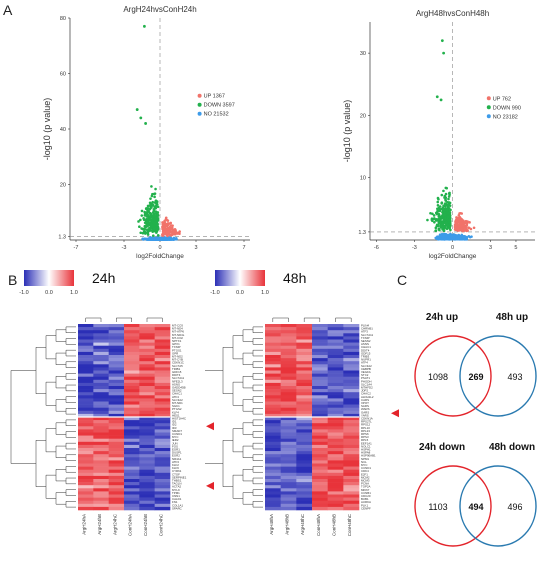  I want to click on venn-right-only-count: 493, so click(514, 377).